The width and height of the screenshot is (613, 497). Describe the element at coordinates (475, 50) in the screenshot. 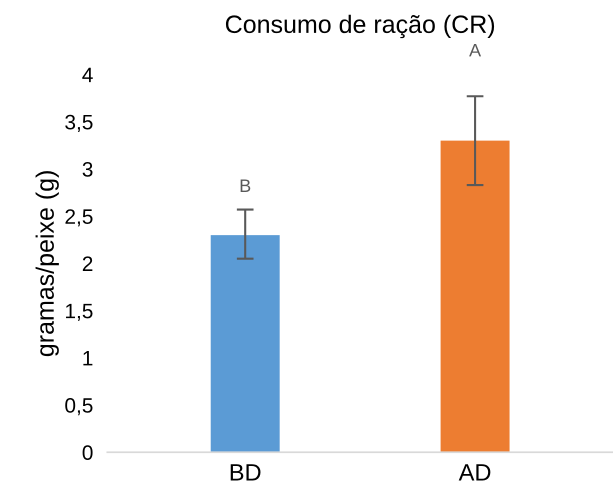

I see `text: A` at that location.